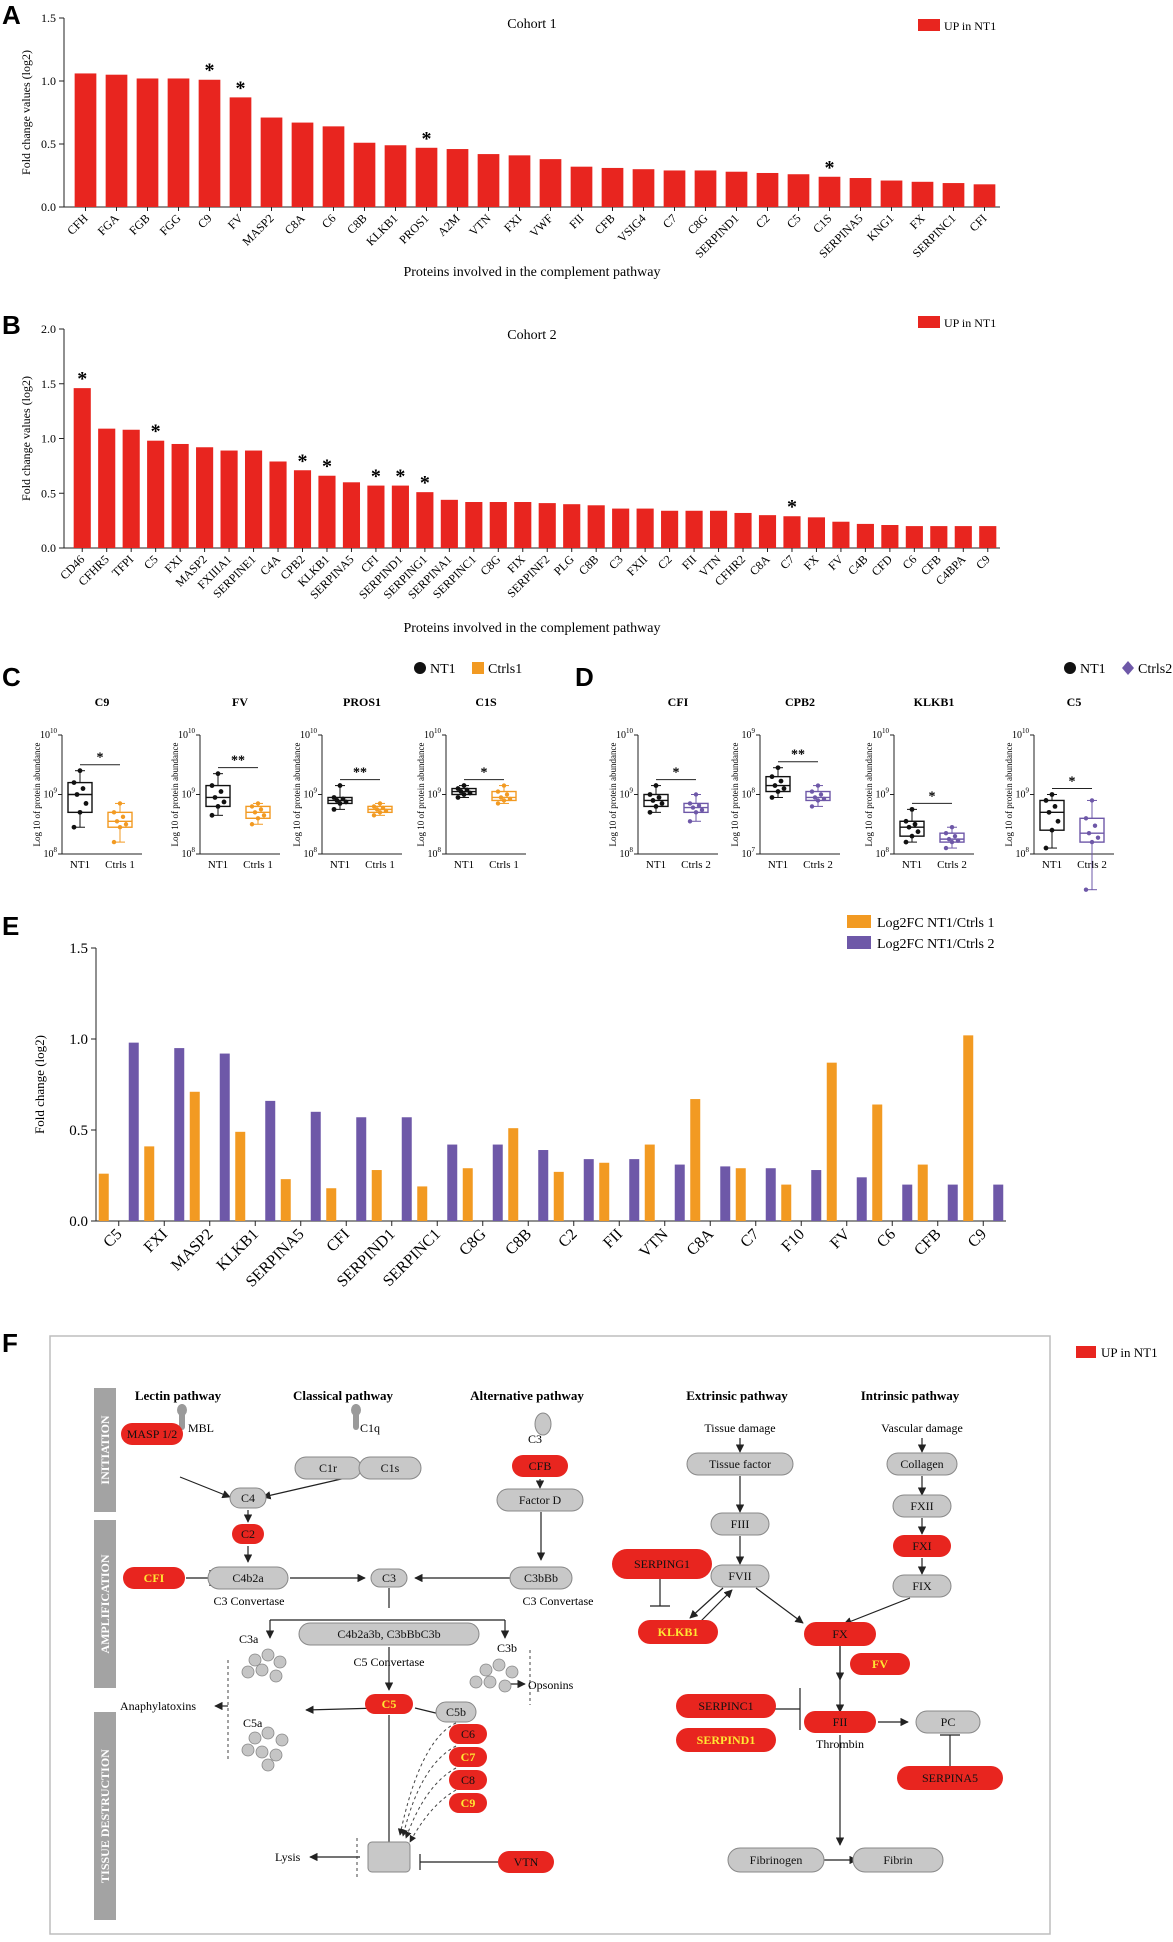 The image size is (1173, 1942). What do you see at coordinates (413, 228) in the screenshot?
I see `x-tick-label: PROS1` at bounding box center [413, 228].